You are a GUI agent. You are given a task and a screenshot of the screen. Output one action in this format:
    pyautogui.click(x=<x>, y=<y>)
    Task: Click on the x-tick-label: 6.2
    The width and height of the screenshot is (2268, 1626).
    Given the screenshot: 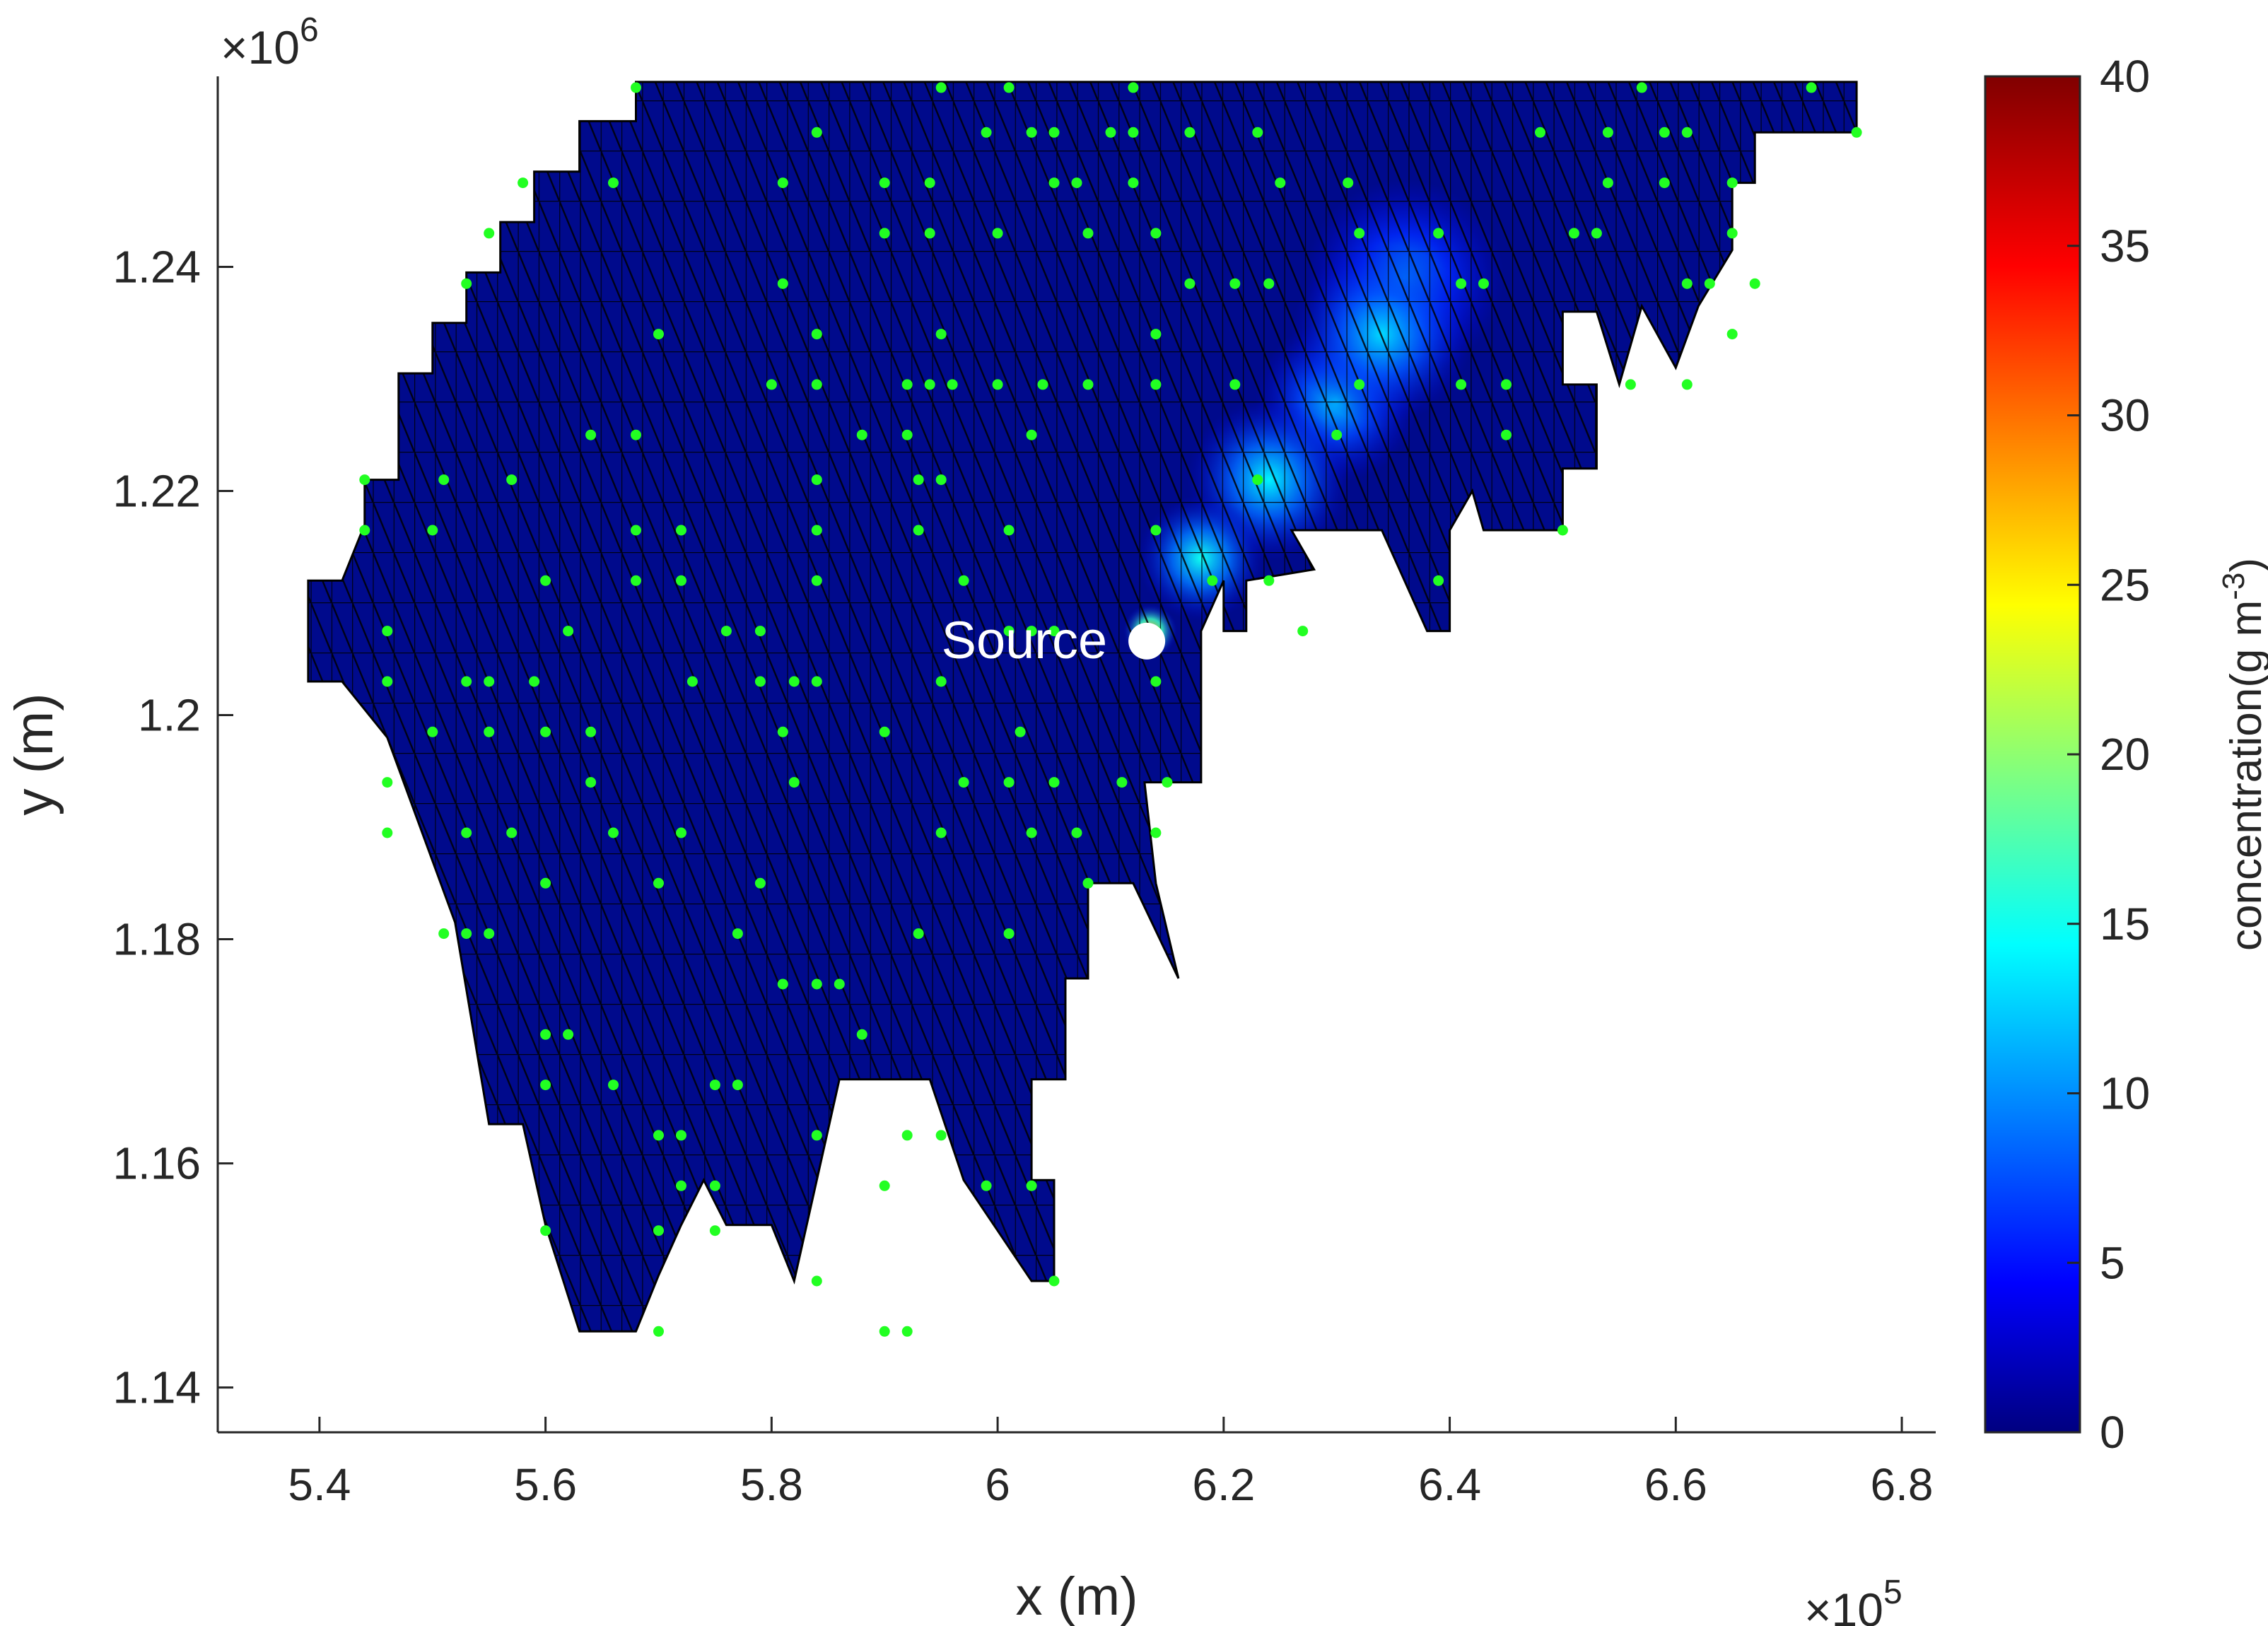 What is the action you would take?
    pyautogui.click(x=1223, y=1485)
    